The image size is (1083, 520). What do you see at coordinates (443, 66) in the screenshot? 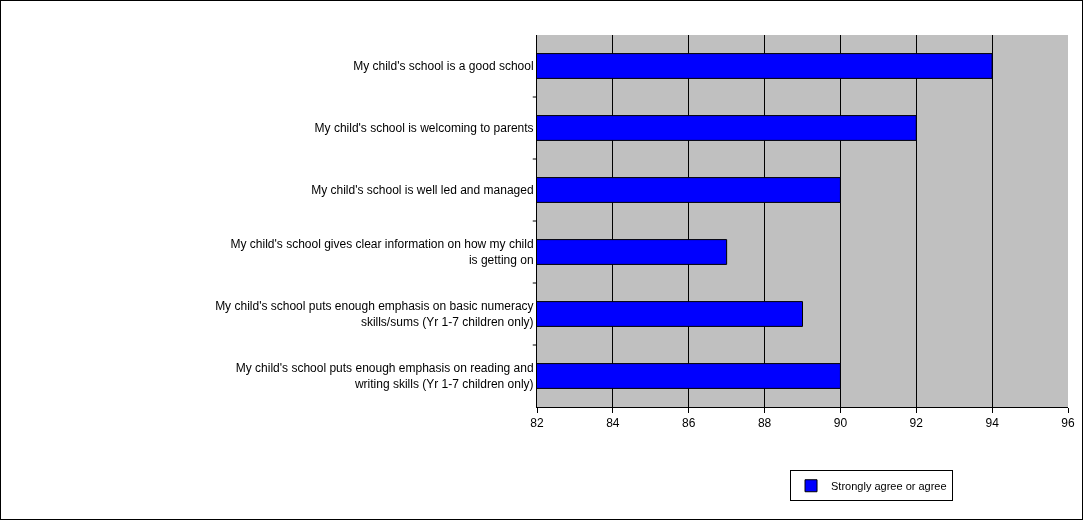
I see `y-tick-label: My child's school is a good school` at bounding box center [443, 66].